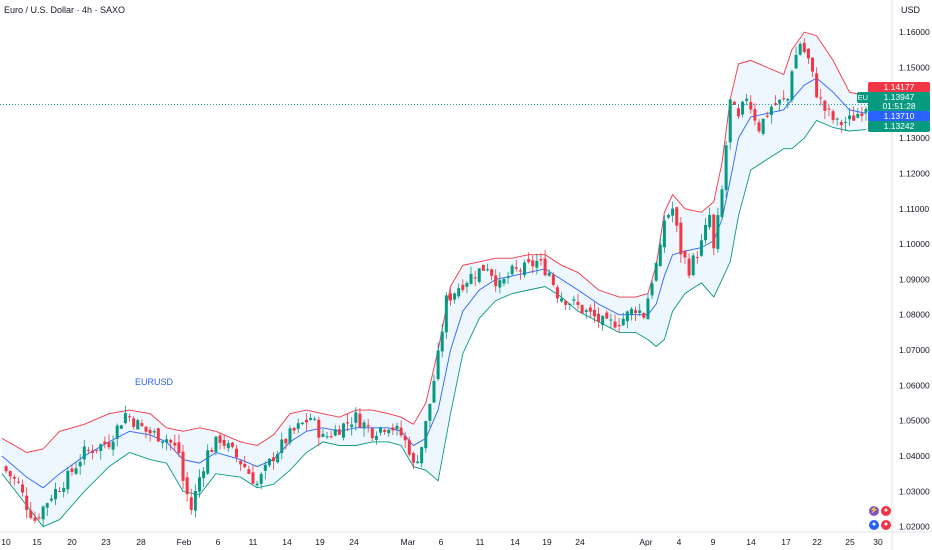 The image size is (932, 550). Describe the element at coordinates (911, 10) in the screenshot. I see `currency-label: USD` at that location.